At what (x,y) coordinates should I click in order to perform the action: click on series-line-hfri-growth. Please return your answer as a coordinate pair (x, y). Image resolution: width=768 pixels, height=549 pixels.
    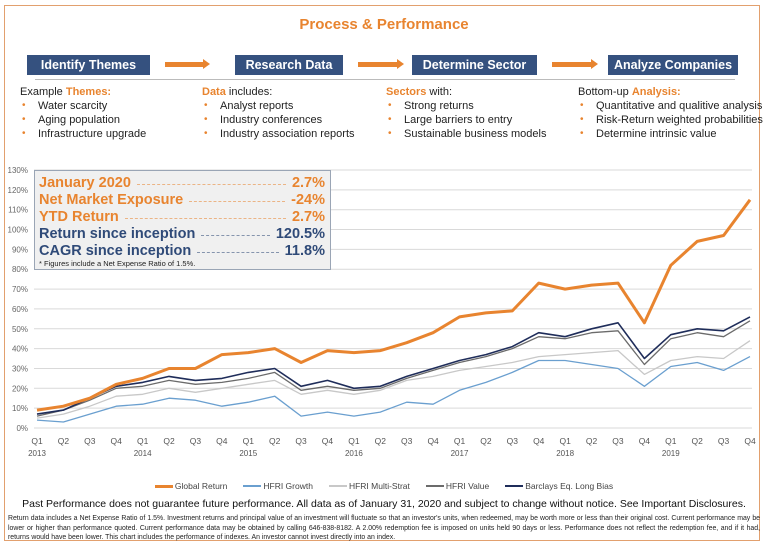
    Looking at the image, I should click on (393, 389).